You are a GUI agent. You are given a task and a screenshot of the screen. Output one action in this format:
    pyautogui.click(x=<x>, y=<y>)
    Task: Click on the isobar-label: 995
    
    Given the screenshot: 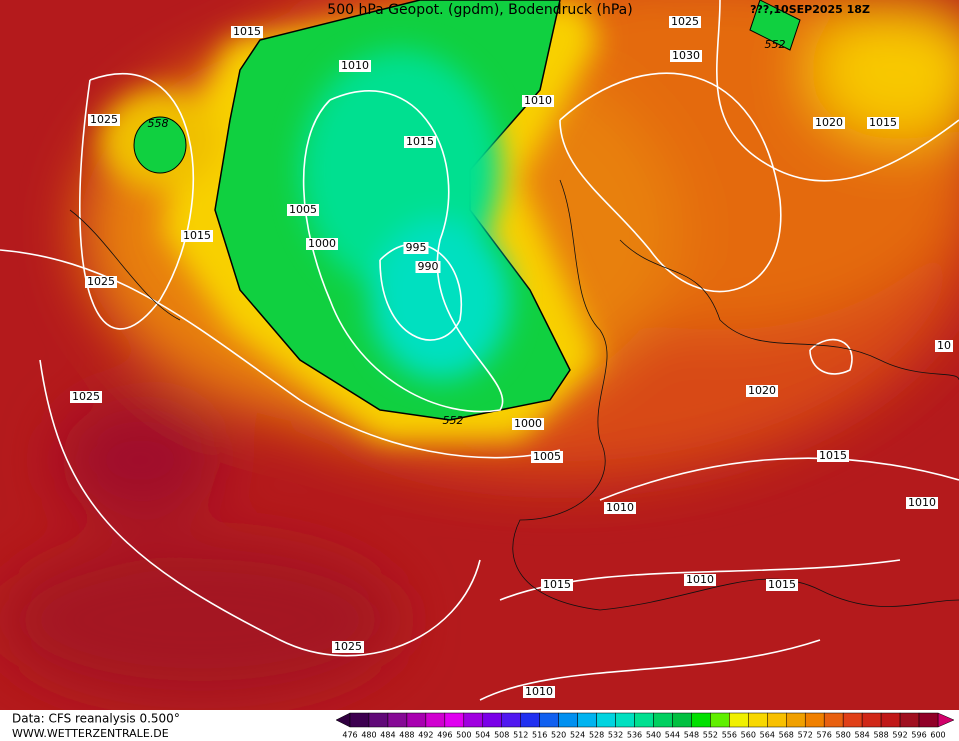 What is the action you would take?
    pyautogui.click(x=416, y=247)
    